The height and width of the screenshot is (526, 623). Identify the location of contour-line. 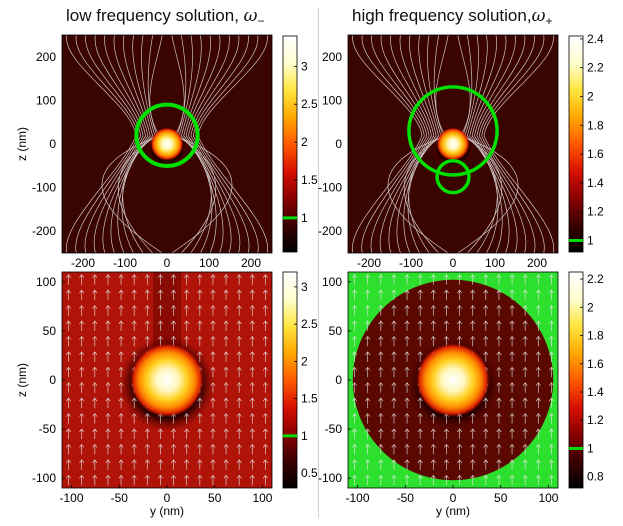
(453, 131).